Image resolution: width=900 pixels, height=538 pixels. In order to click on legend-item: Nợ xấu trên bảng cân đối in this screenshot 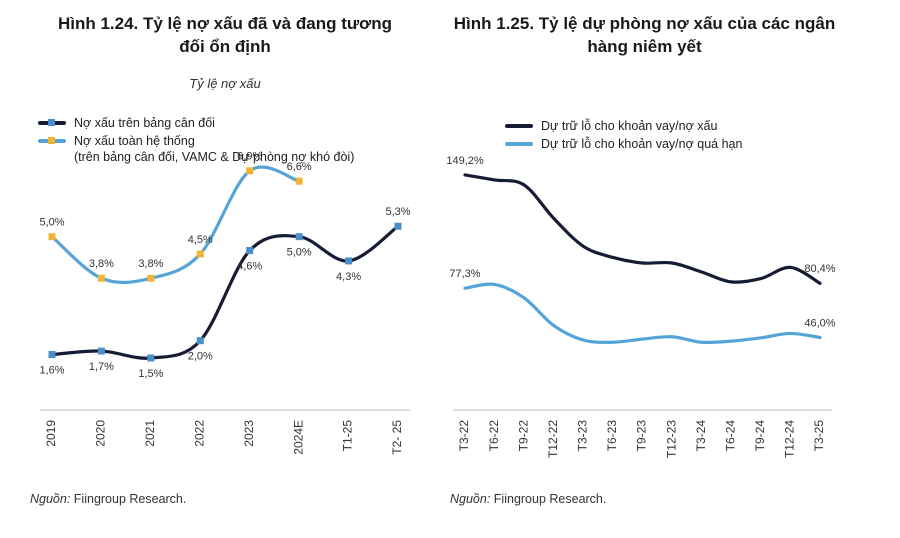, I will do `click(196, 123)`.